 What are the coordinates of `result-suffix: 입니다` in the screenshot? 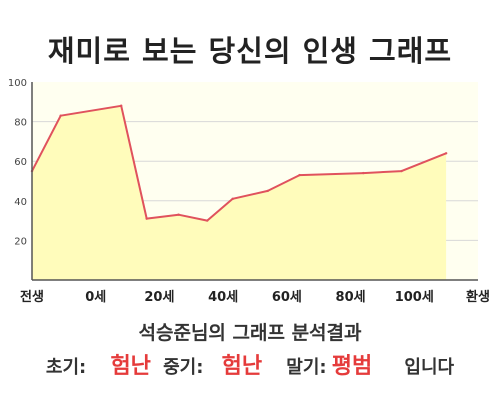 It's located at (429, 367).